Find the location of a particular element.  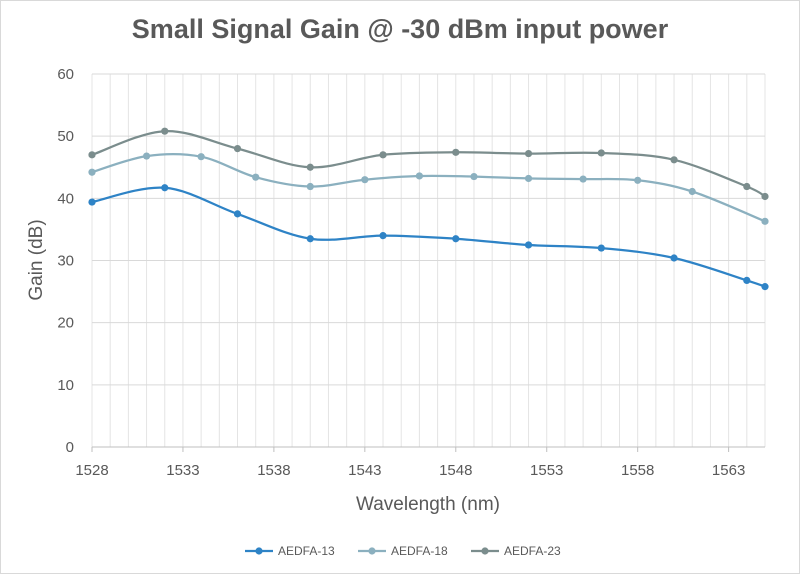

legend-item: AEDFA-18 is located at coordinates (403, 551).